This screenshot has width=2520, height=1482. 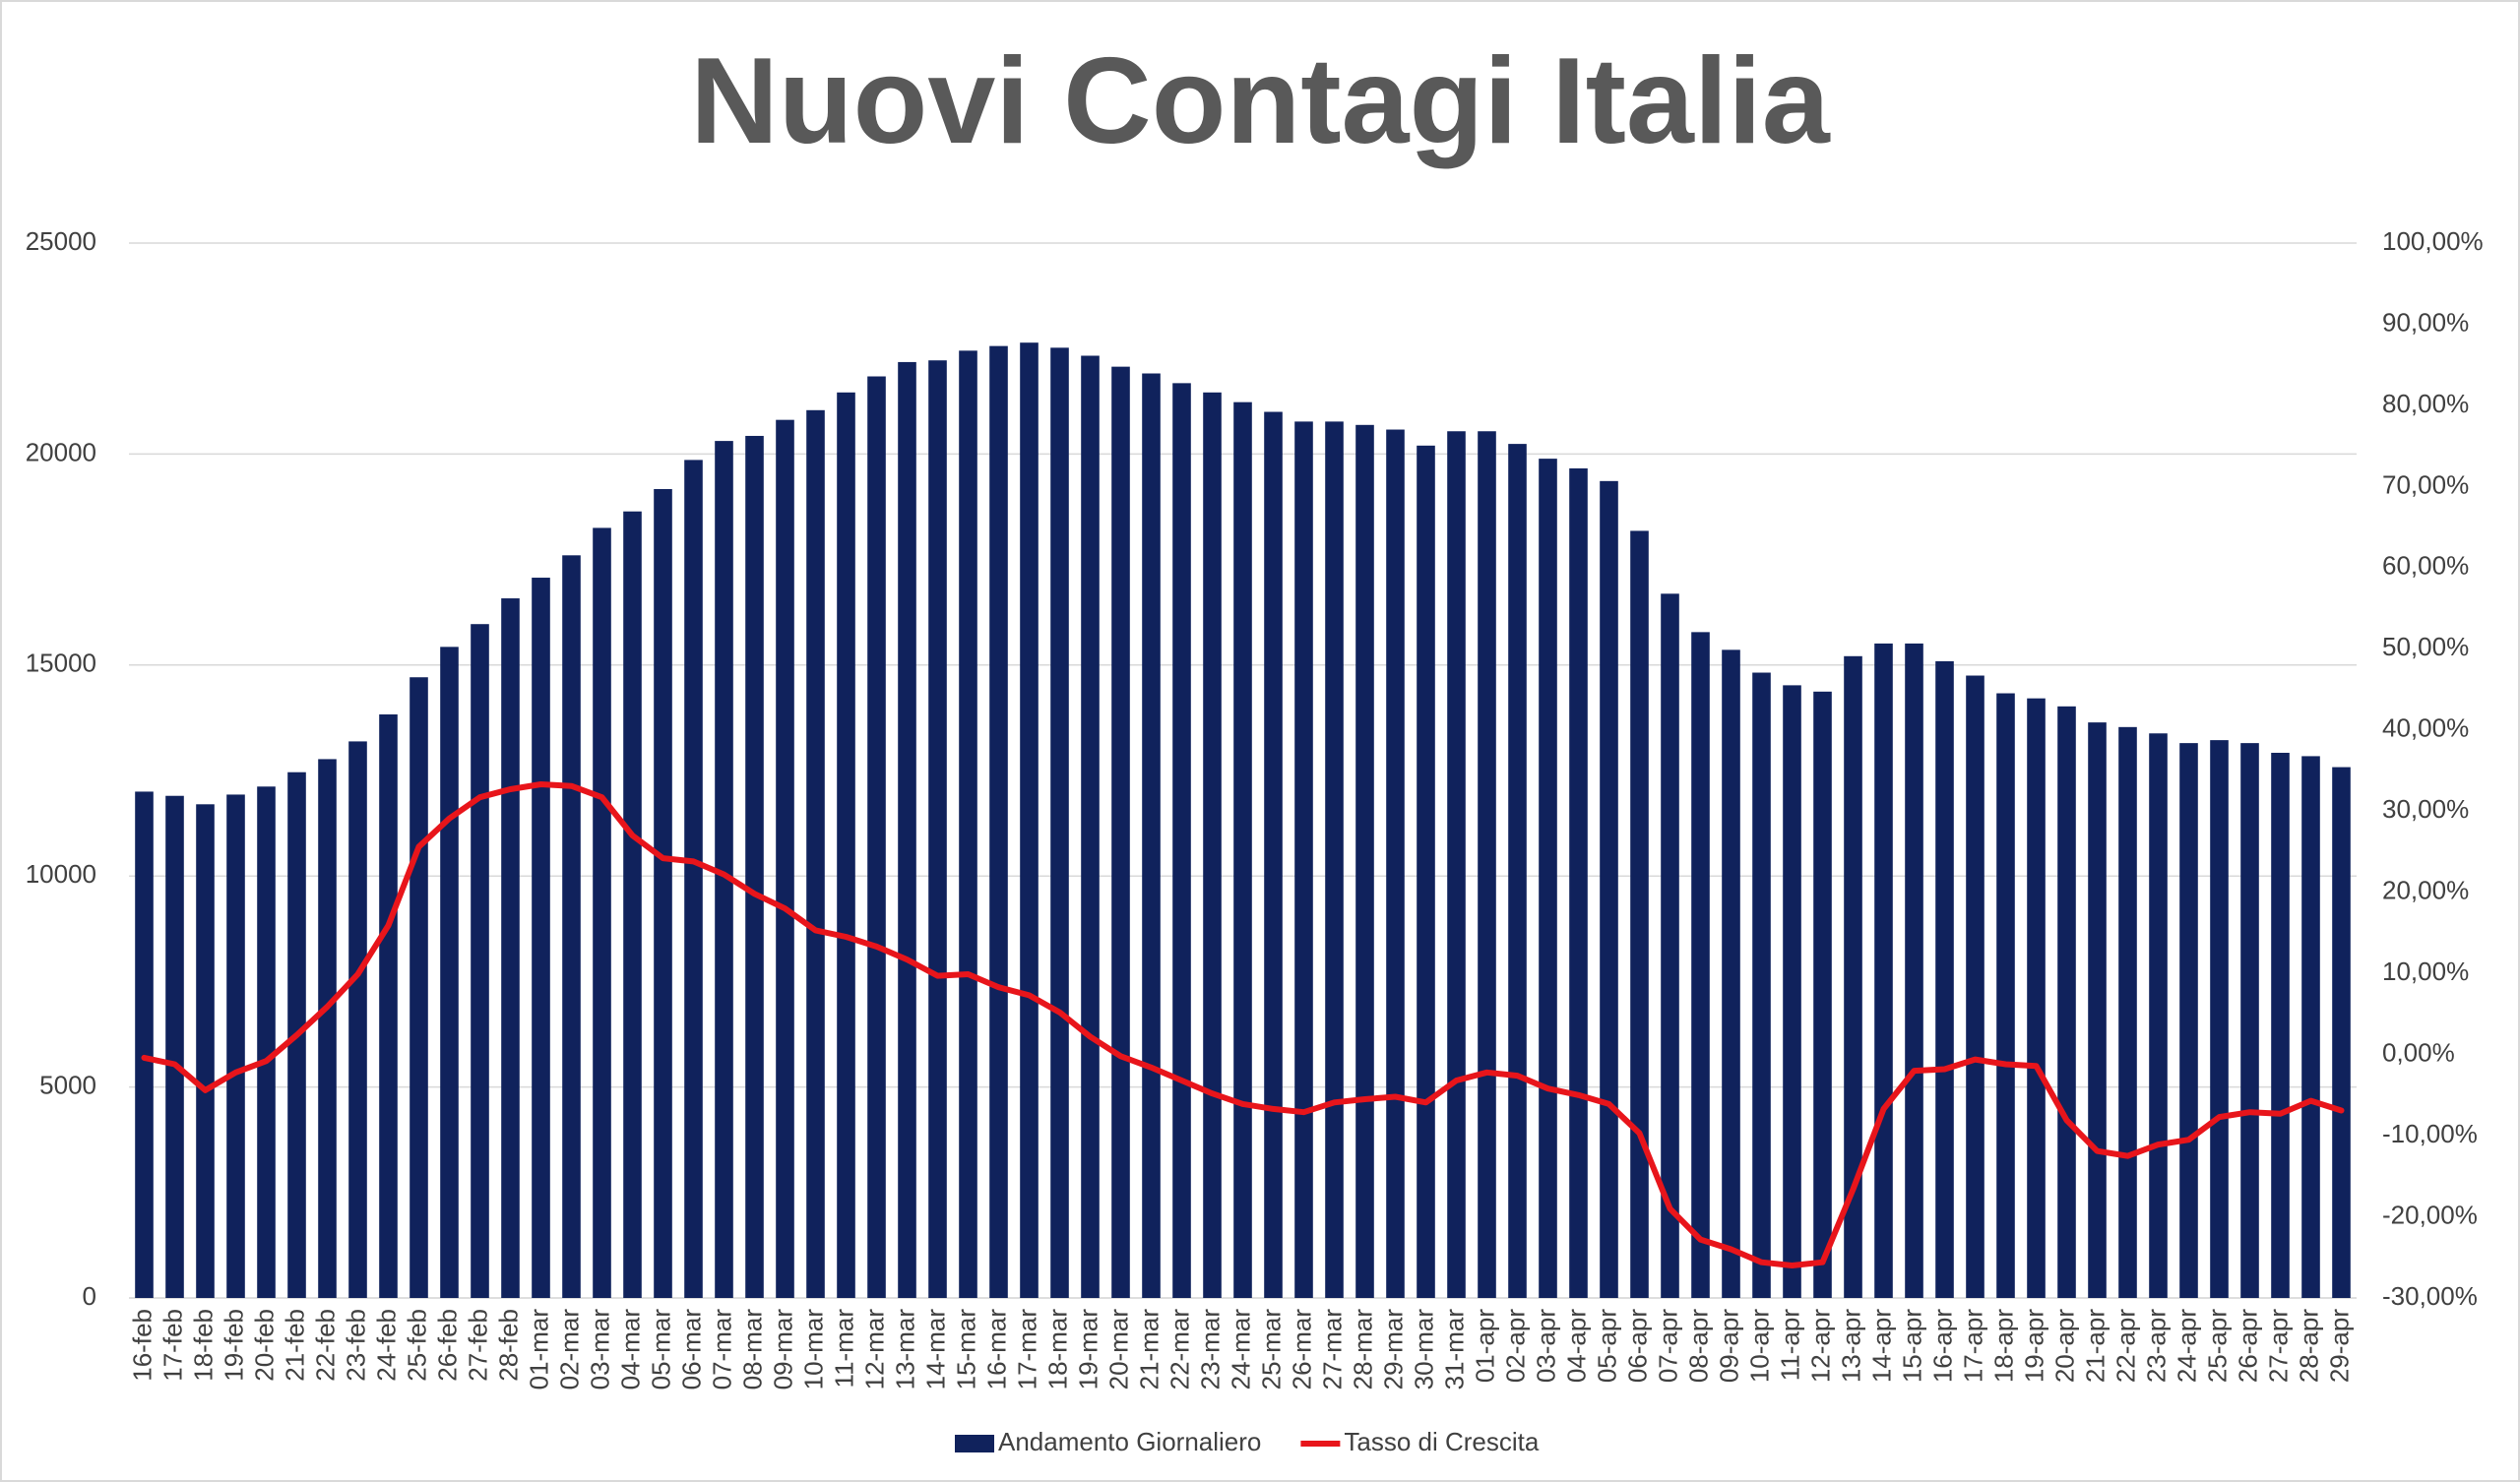 What do you see at coordinates (1850, 1346) in the screenshot?
I see `x-tick-label: 13-apr` at bounding box center [1850, 1346].